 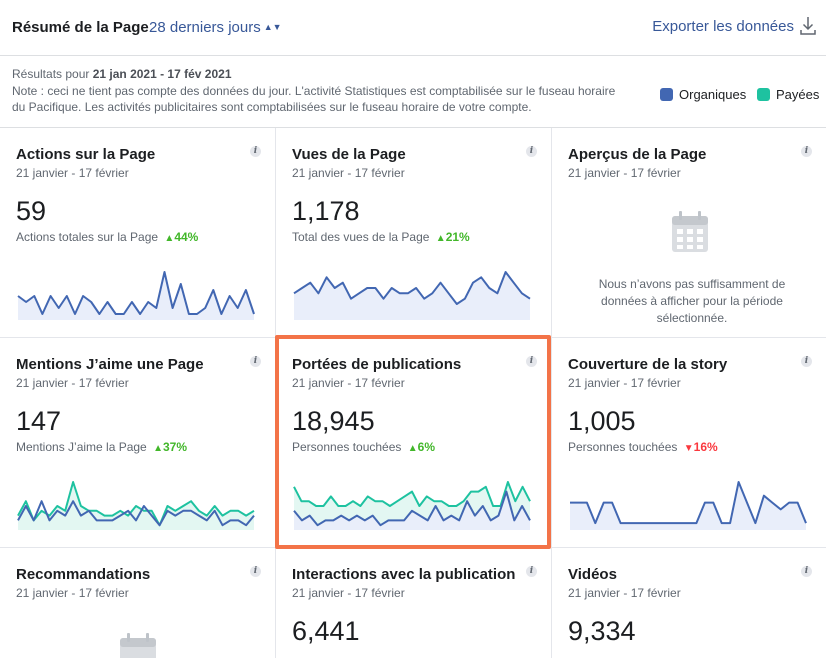 What do you see at coordinates (788, 94) in the screenshot?
I see `legend-paid: Payées` at bounding box center [788, 94].